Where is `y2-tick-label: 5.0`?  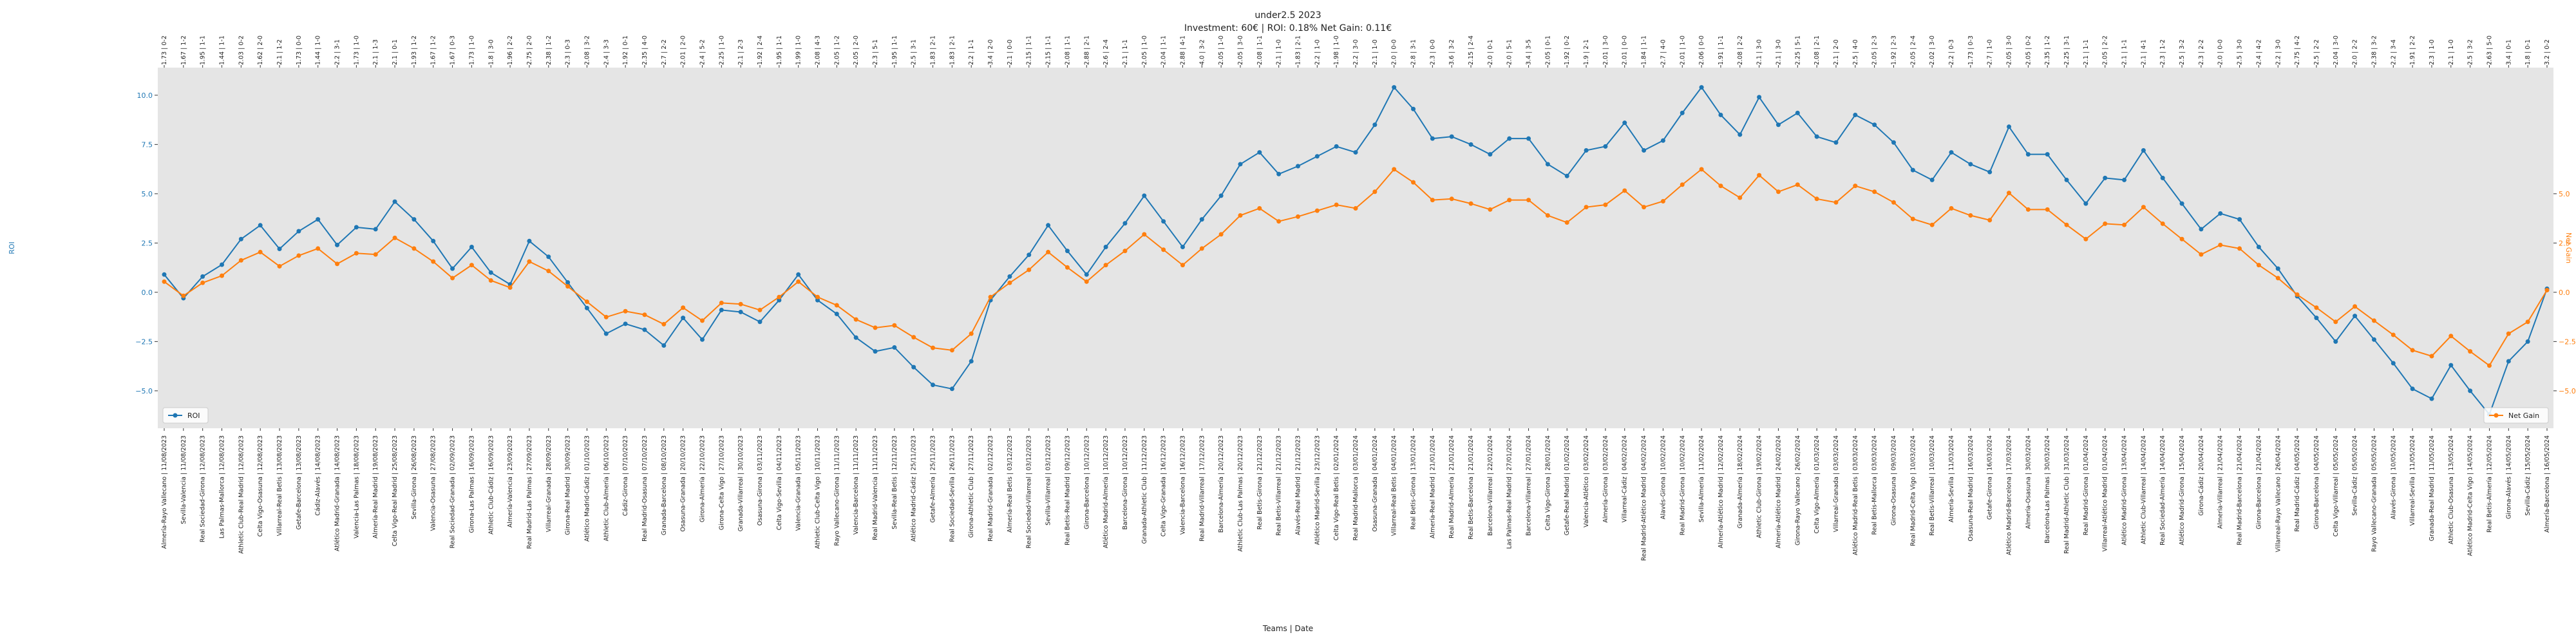
y2-tick-label: 5.0 is located at coordinates (2564, 194).